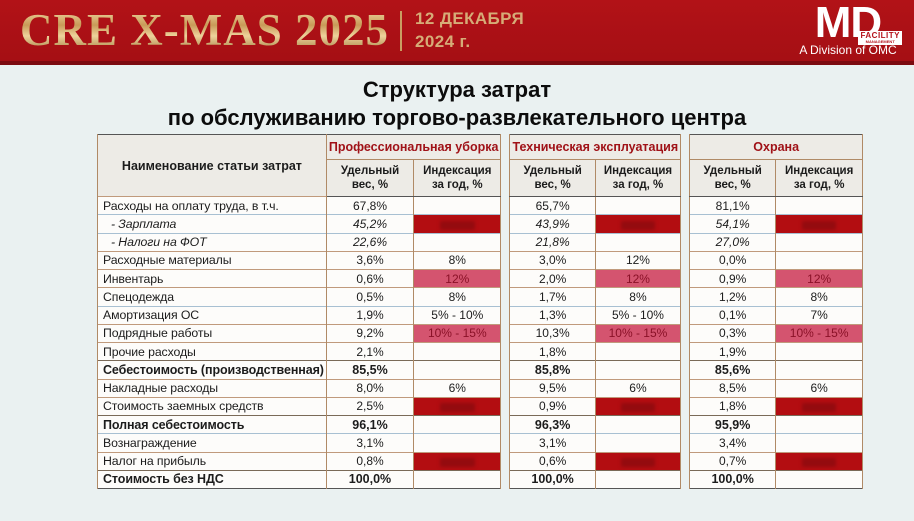 The width and height of the screenshot is (914, 521). I want to click on table-row: 0,6%, so click(595, 461).